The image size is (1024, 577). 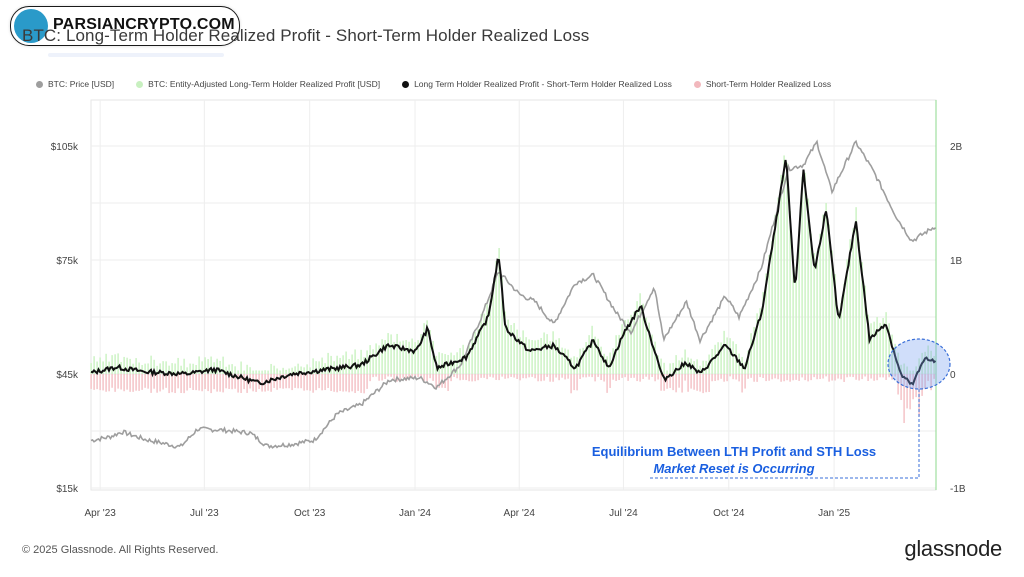 I want to click on sth-loss-bars, so click(x=512, y=399).